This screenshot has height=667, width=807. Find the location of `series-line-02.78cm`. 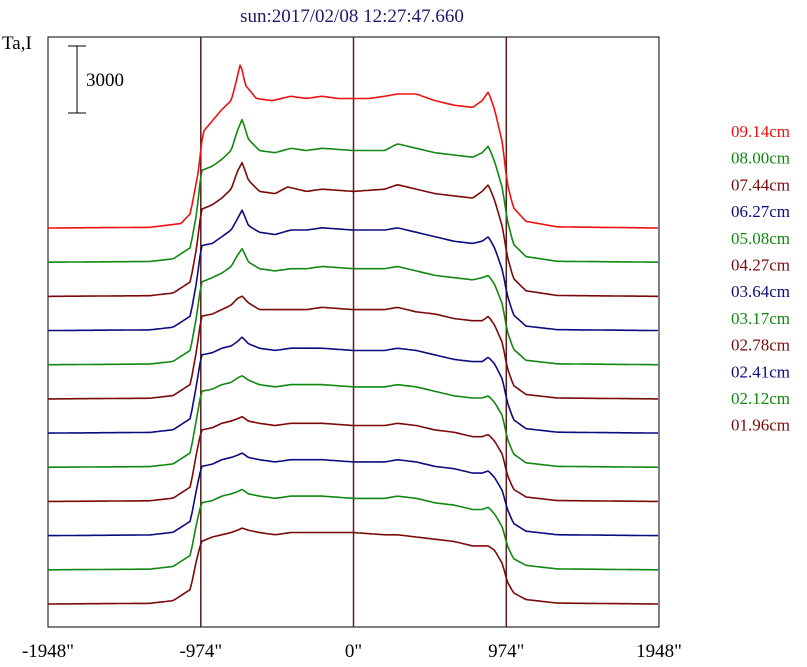

series-line-02.78cm is located at coordinates (352, 459).